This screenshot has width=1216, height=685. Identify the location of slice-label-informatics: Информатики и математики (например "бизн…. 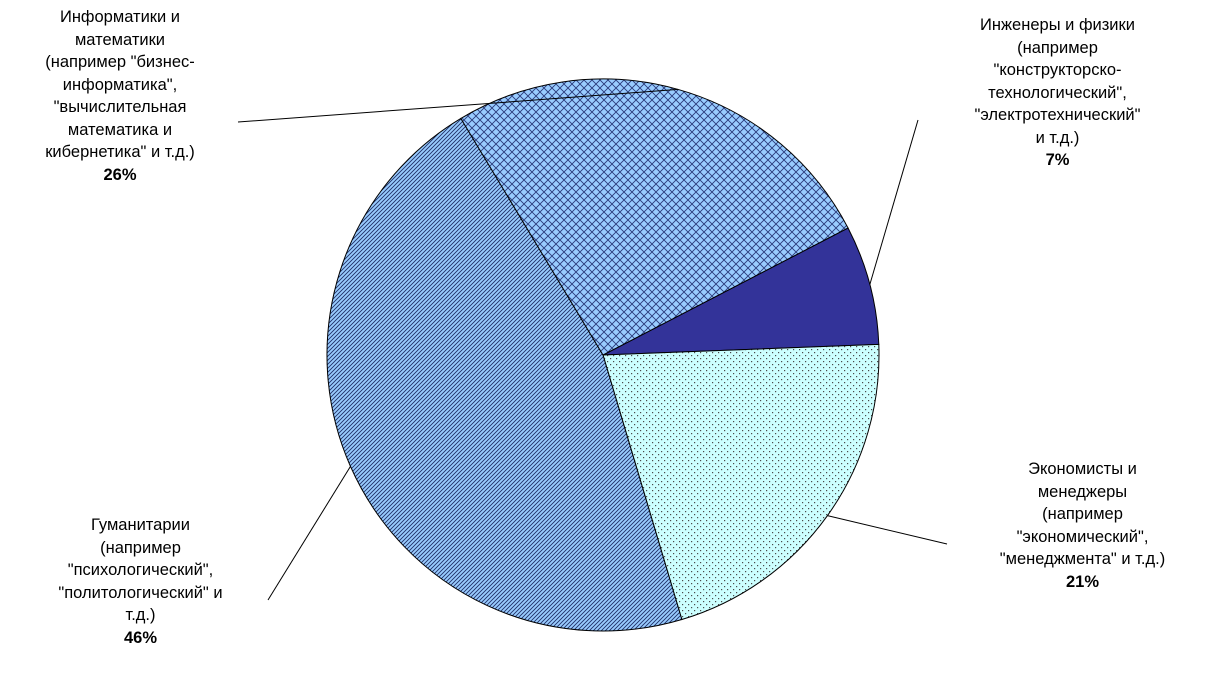
(120, 96).